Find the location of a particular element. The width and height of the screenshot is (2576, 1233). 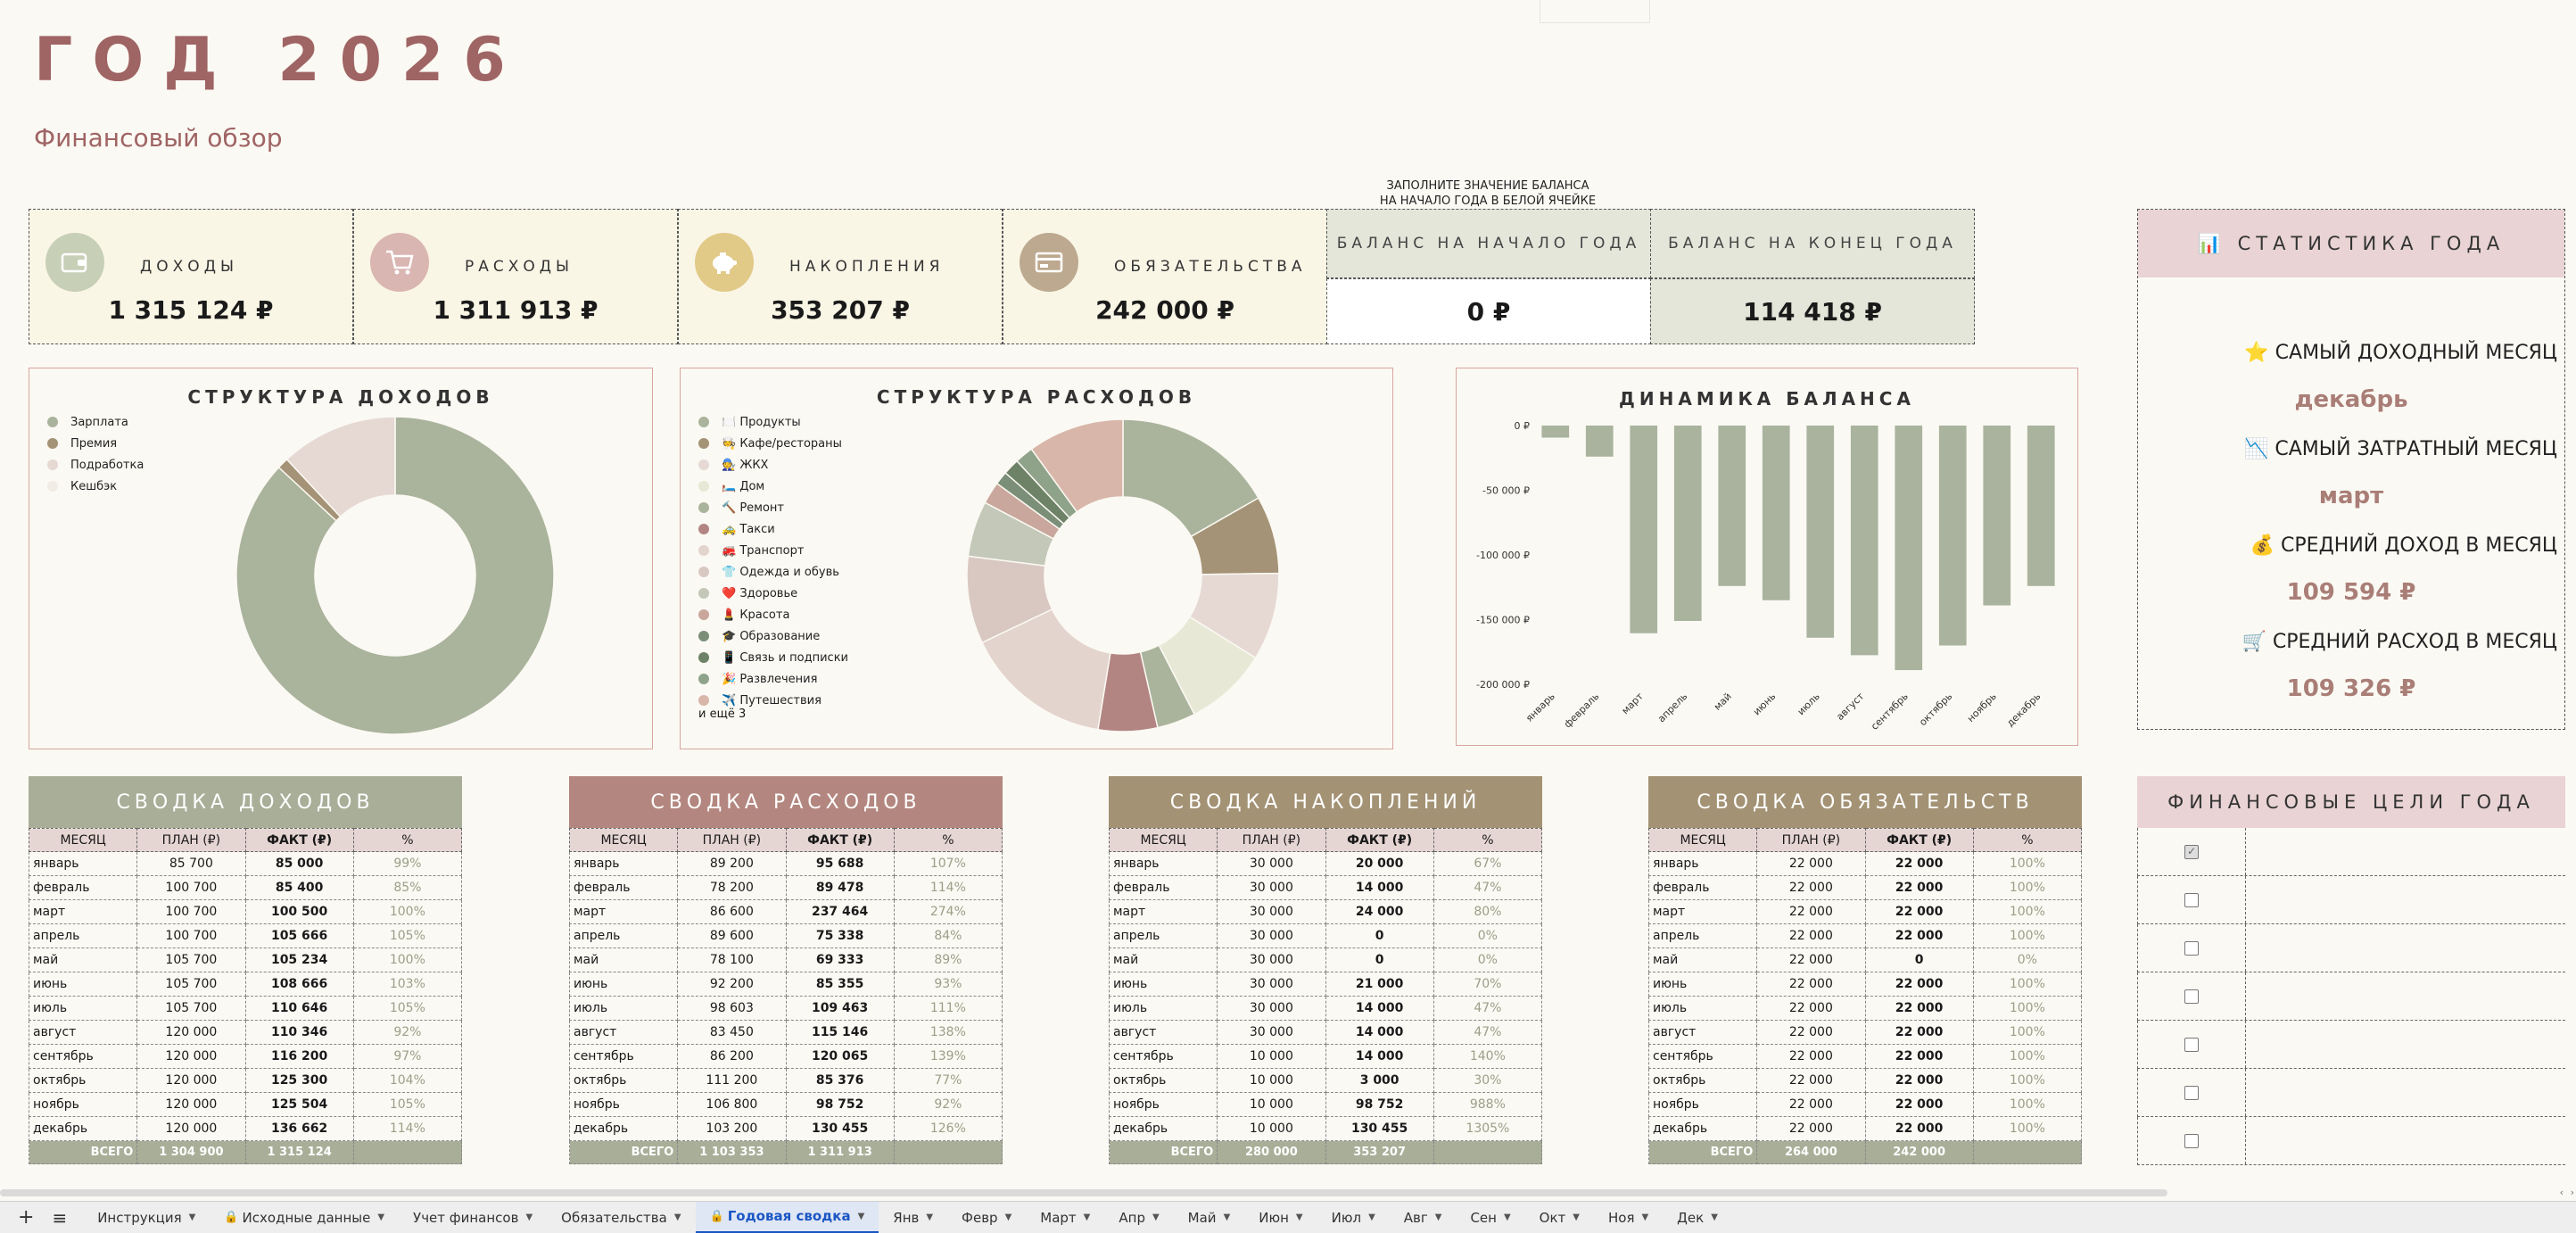

sheet-tab: 🔒 Годовая сводка ▼ is located at coordinates (787, 1217).